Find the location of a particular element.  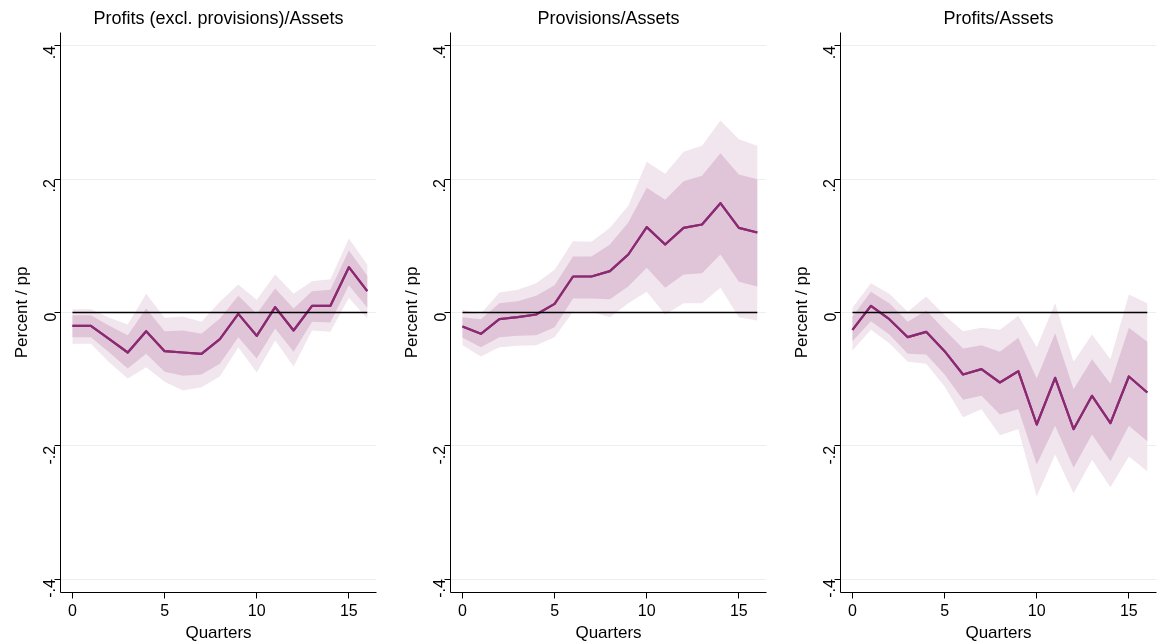

chart-title: Profits/Assets is located at coordinates (998, 17).